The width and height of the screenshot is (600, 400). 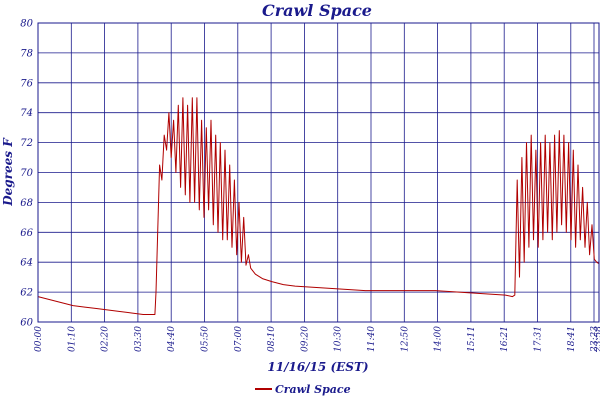 I want to click on y-tick-label: 70, so click(x=26, y=173).